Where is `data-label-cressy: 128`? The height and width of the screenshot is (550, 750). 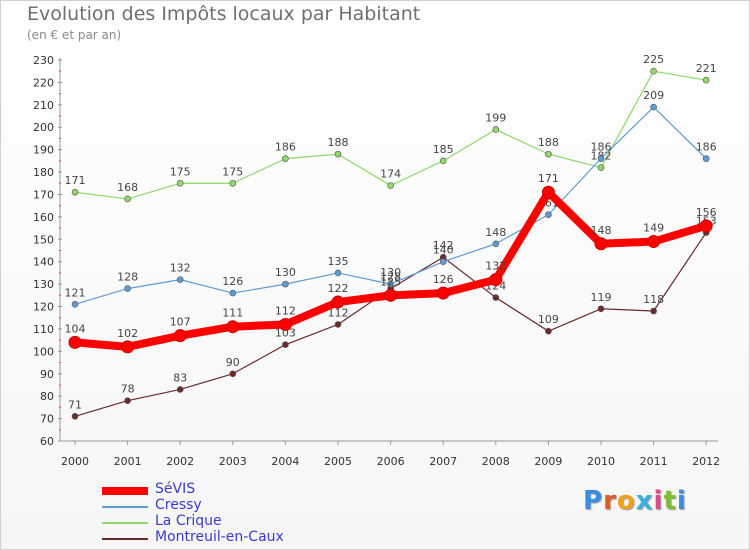 data-label-cressy: 128 is located at coordinates (127, 277).